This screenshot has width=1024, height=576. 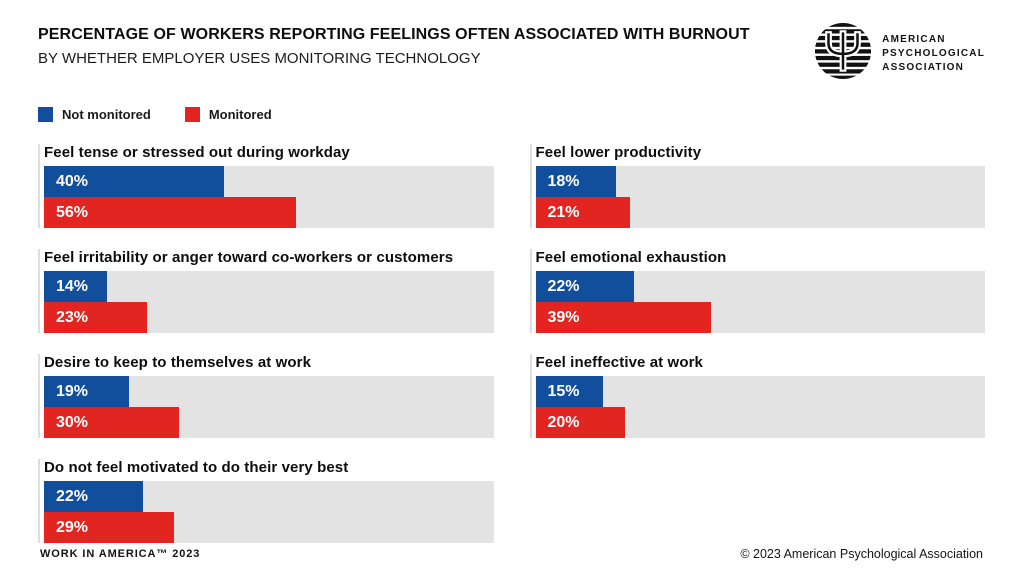 What do you see at coordinates (170, 212) in the screenshot?
I see `bar-monitored: 56%` at bounding box center [170, 212].